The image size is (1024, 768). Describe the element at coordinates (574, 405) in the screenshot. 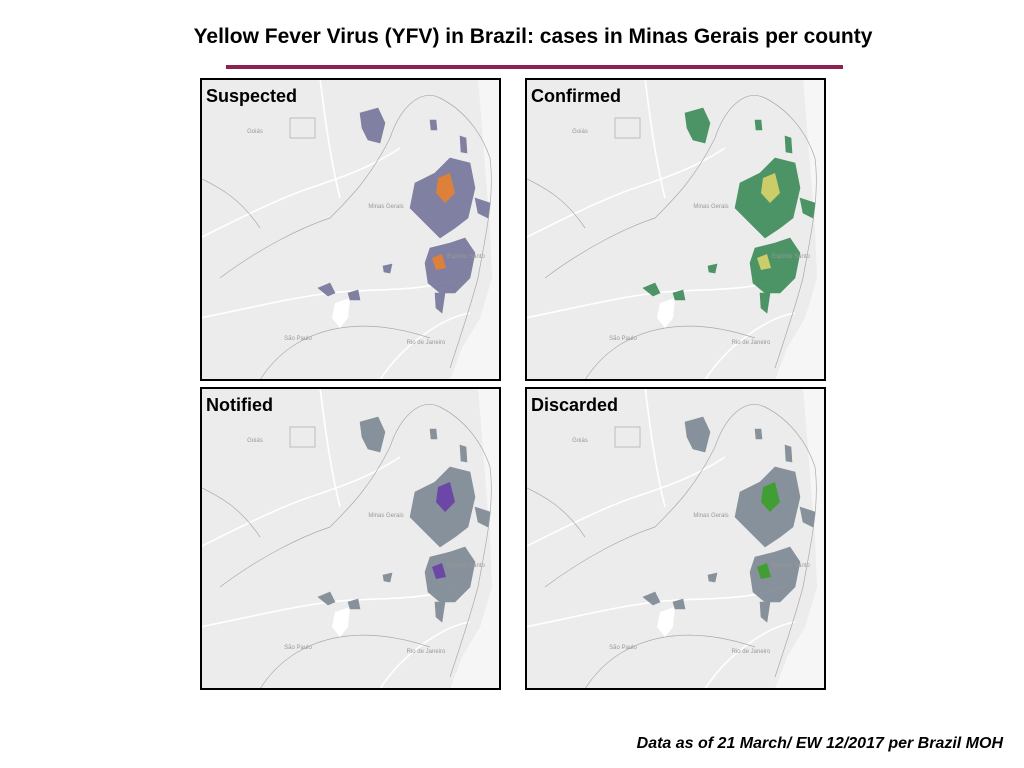

I see `panel-title: Discarded` at that location.